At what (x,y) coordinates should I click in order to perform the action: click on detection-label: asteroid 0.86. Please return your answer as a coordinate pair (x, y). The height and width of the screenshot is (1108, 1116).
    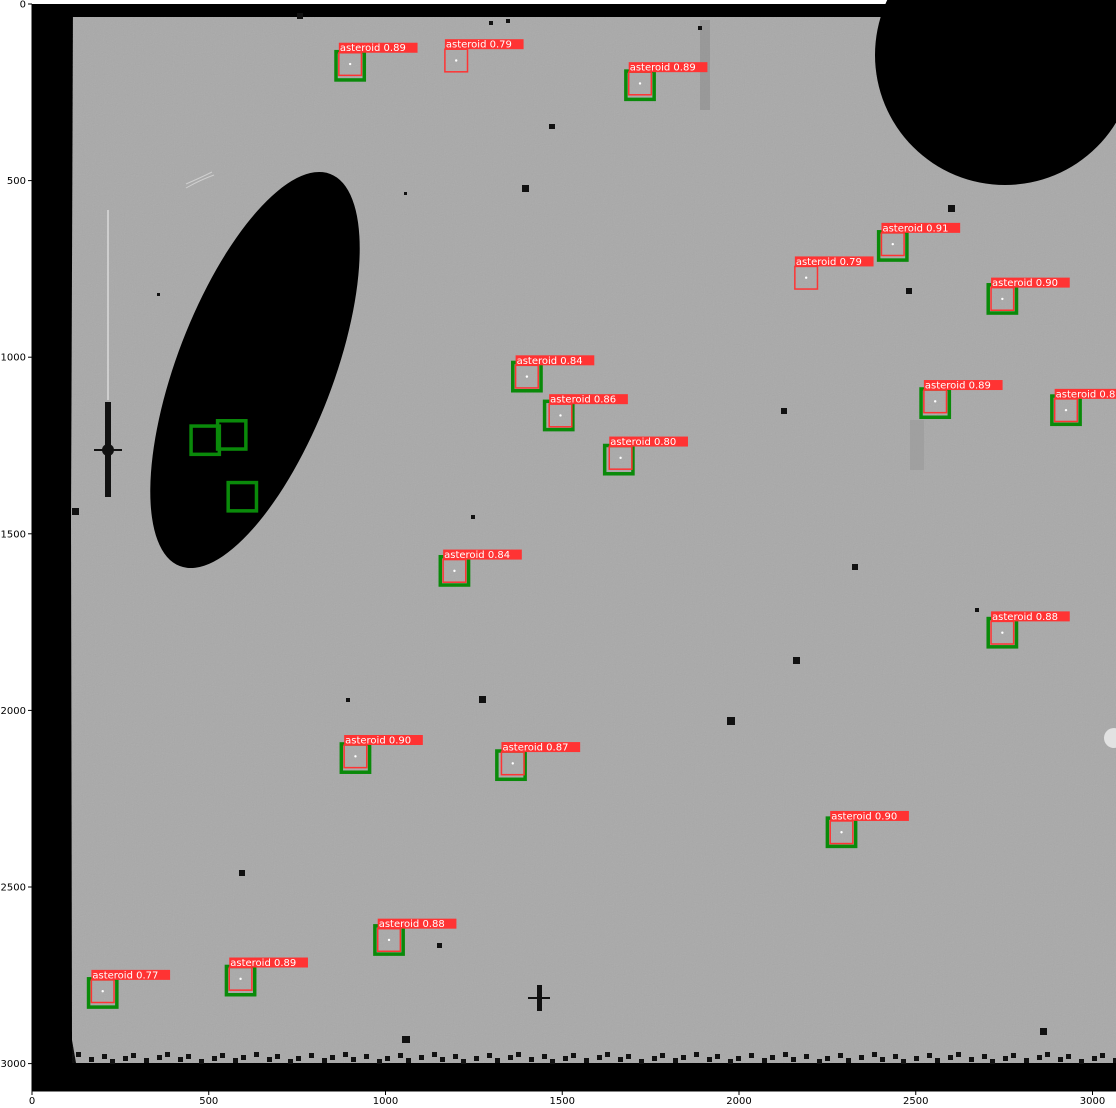
    Looking at the image, I should click on (583, 400).